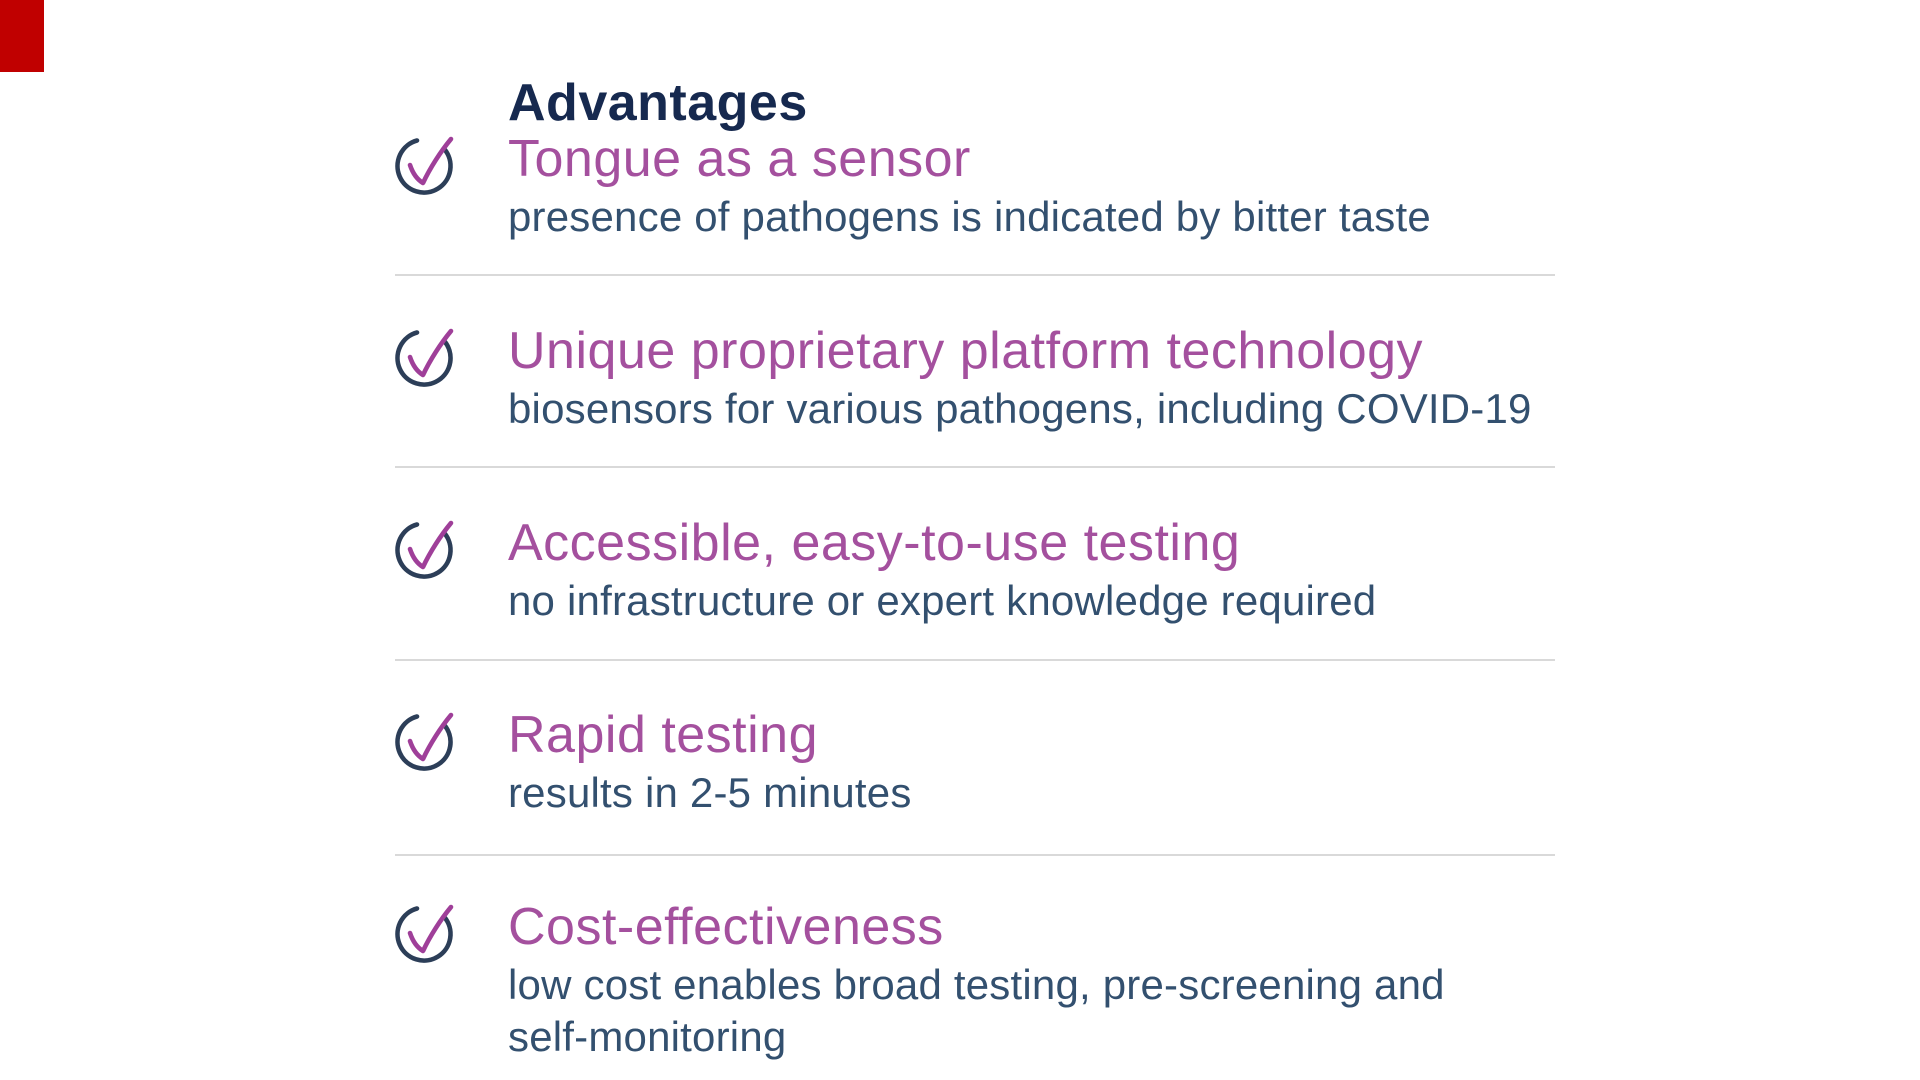  I want to click on advantage-title: Unique proprietary platform technology, so click(966, 351).